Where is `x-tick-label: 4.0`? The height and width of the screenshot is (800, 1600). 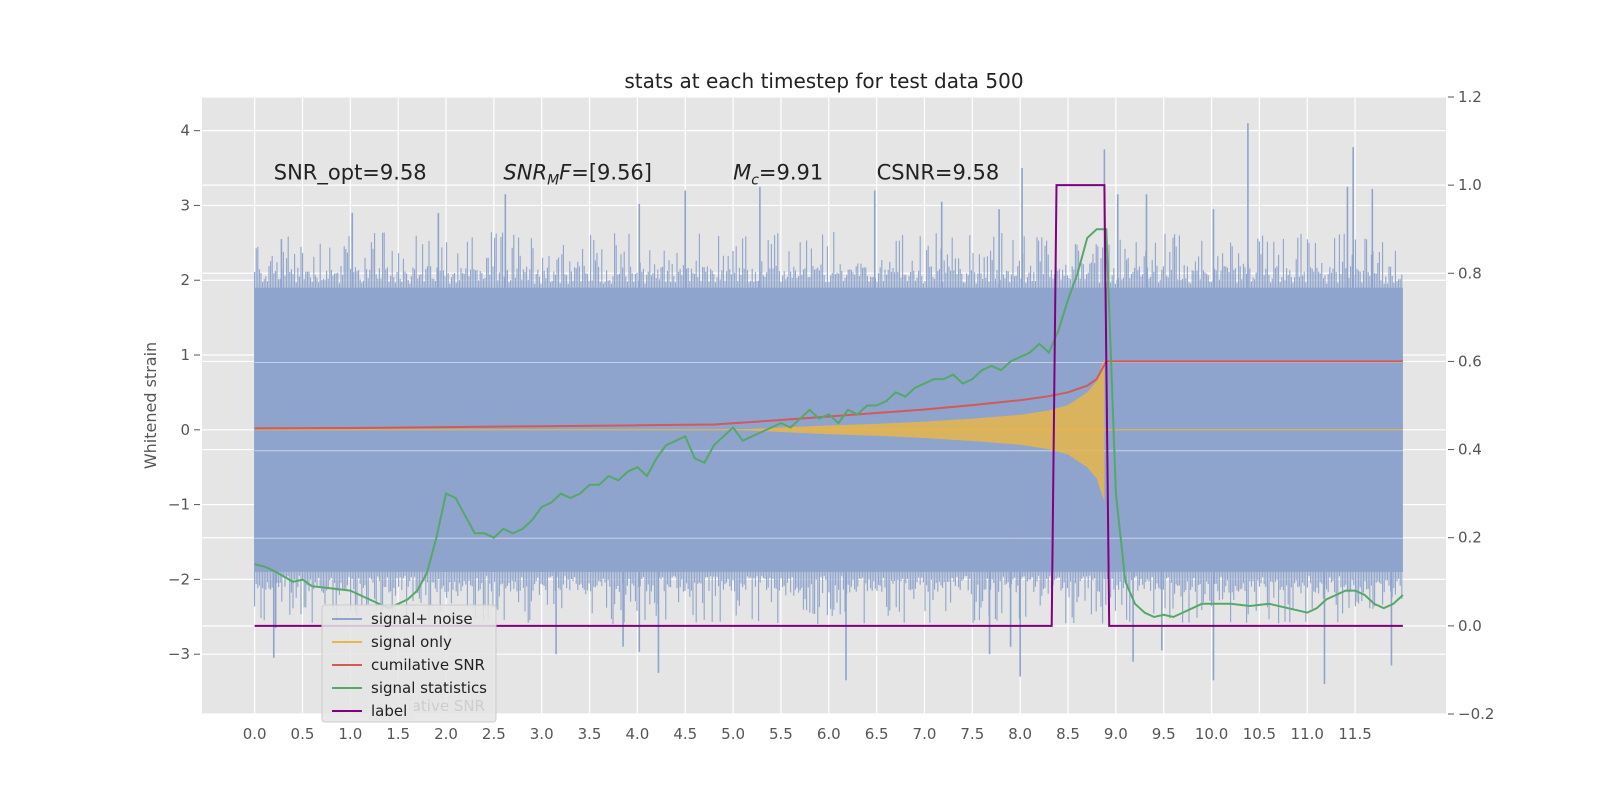
x-tick-label: 4.0 is located at coordinates (637, 734).